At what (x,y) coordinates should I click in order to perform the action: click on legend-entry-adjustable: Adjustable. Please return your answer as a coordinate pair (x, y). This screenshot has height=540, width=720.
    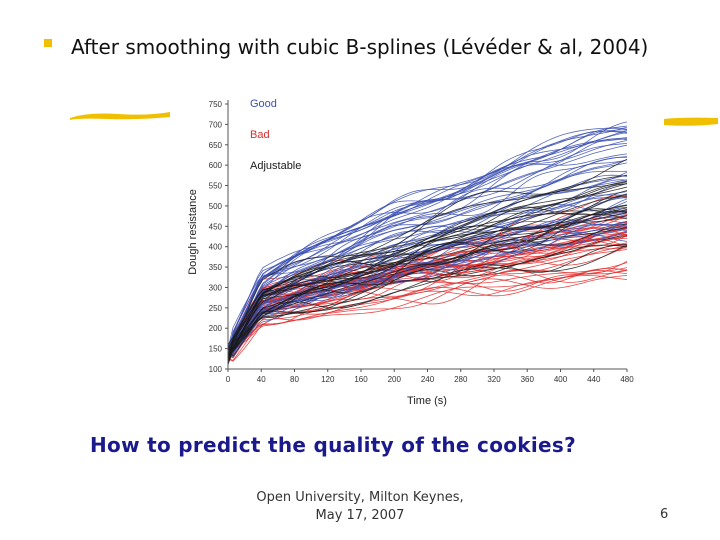
    Looking at the image, I should click on (275, 166).